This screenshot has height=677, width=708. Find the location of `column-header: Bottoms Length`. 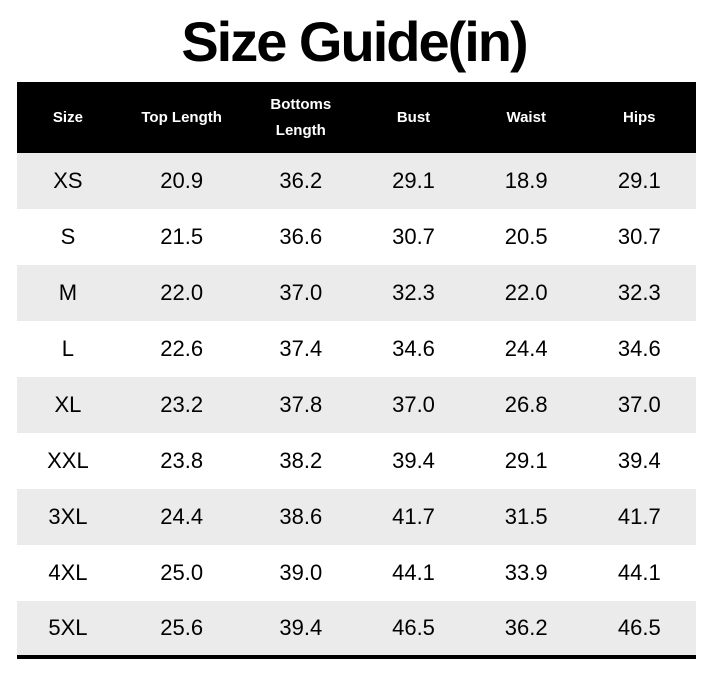

column-header: Bottoms Length is located at coordinates (301, 117).